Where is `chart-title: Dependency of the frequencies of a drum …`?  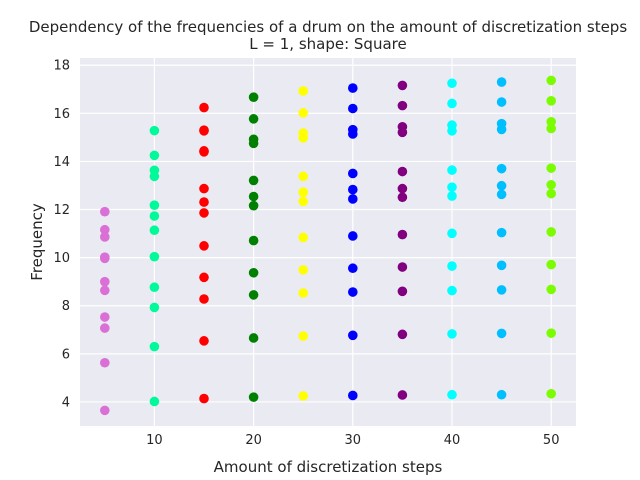 chart-title: Dependency of the frequencies of a drum … is located at coordinates (328, 27).